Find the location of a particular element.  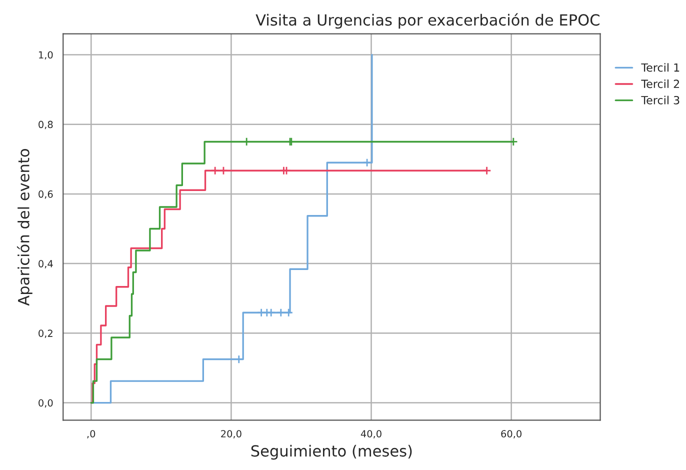

x-tick-label: 40,0 is located at coordinates (371, 434).